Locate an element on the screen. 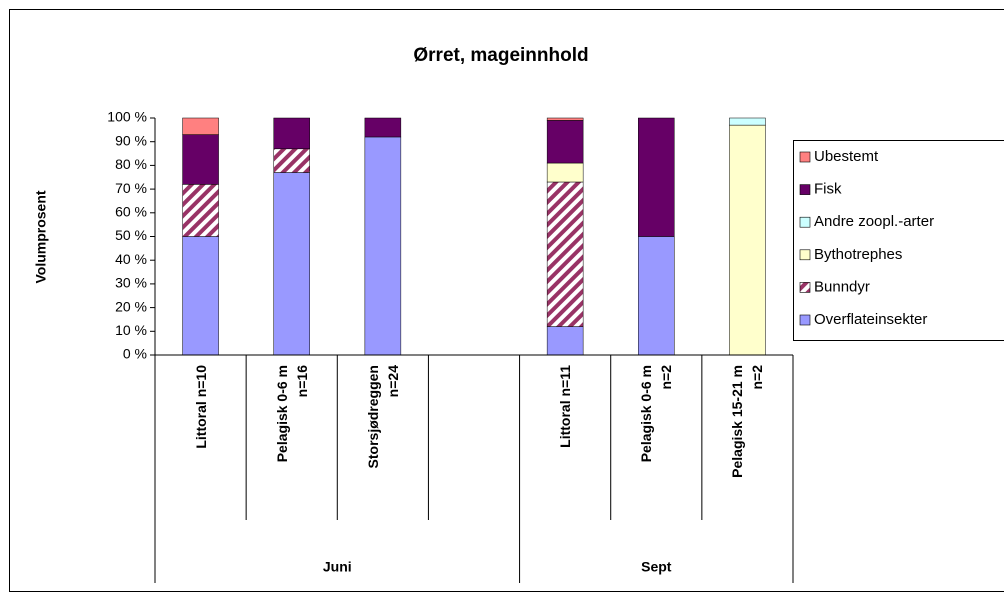 This screenshot has width=1004, height=593. legend-label: Andre zoopl.-arter is located at coordinates (874, 221).